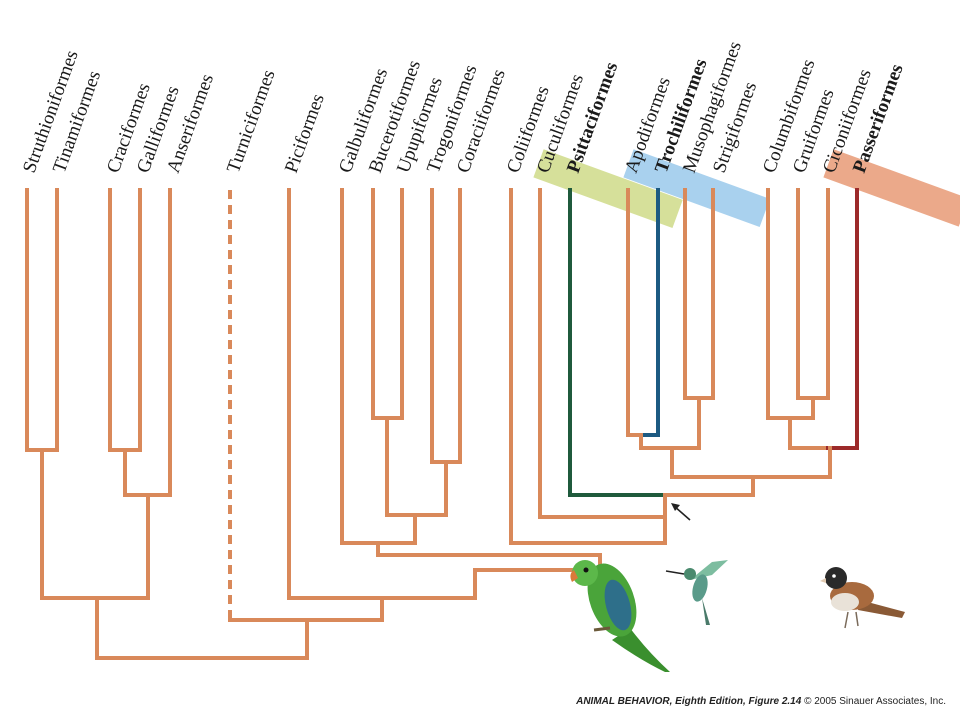  I want to click on hummingbird-illustration, so click(696, 592).